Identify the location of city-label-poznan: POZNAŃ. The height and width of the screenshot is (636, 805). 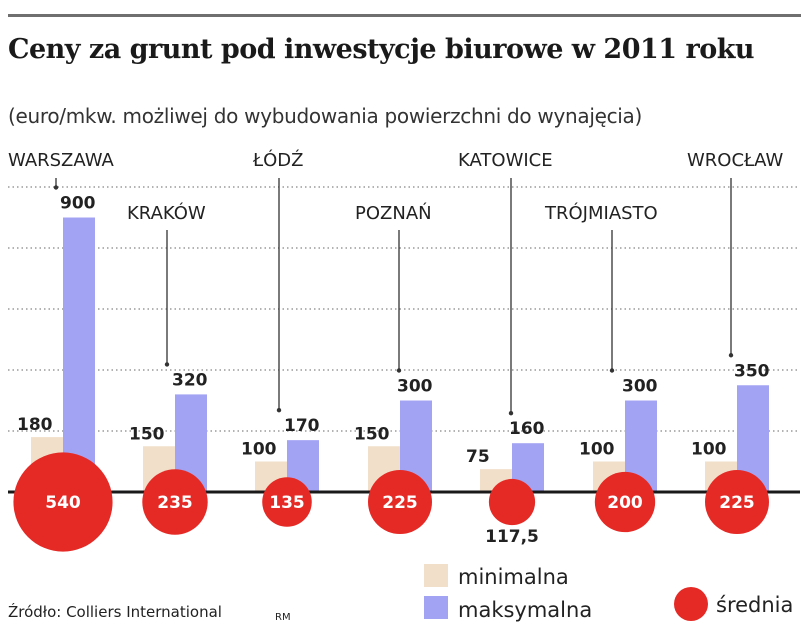
(393, 213).